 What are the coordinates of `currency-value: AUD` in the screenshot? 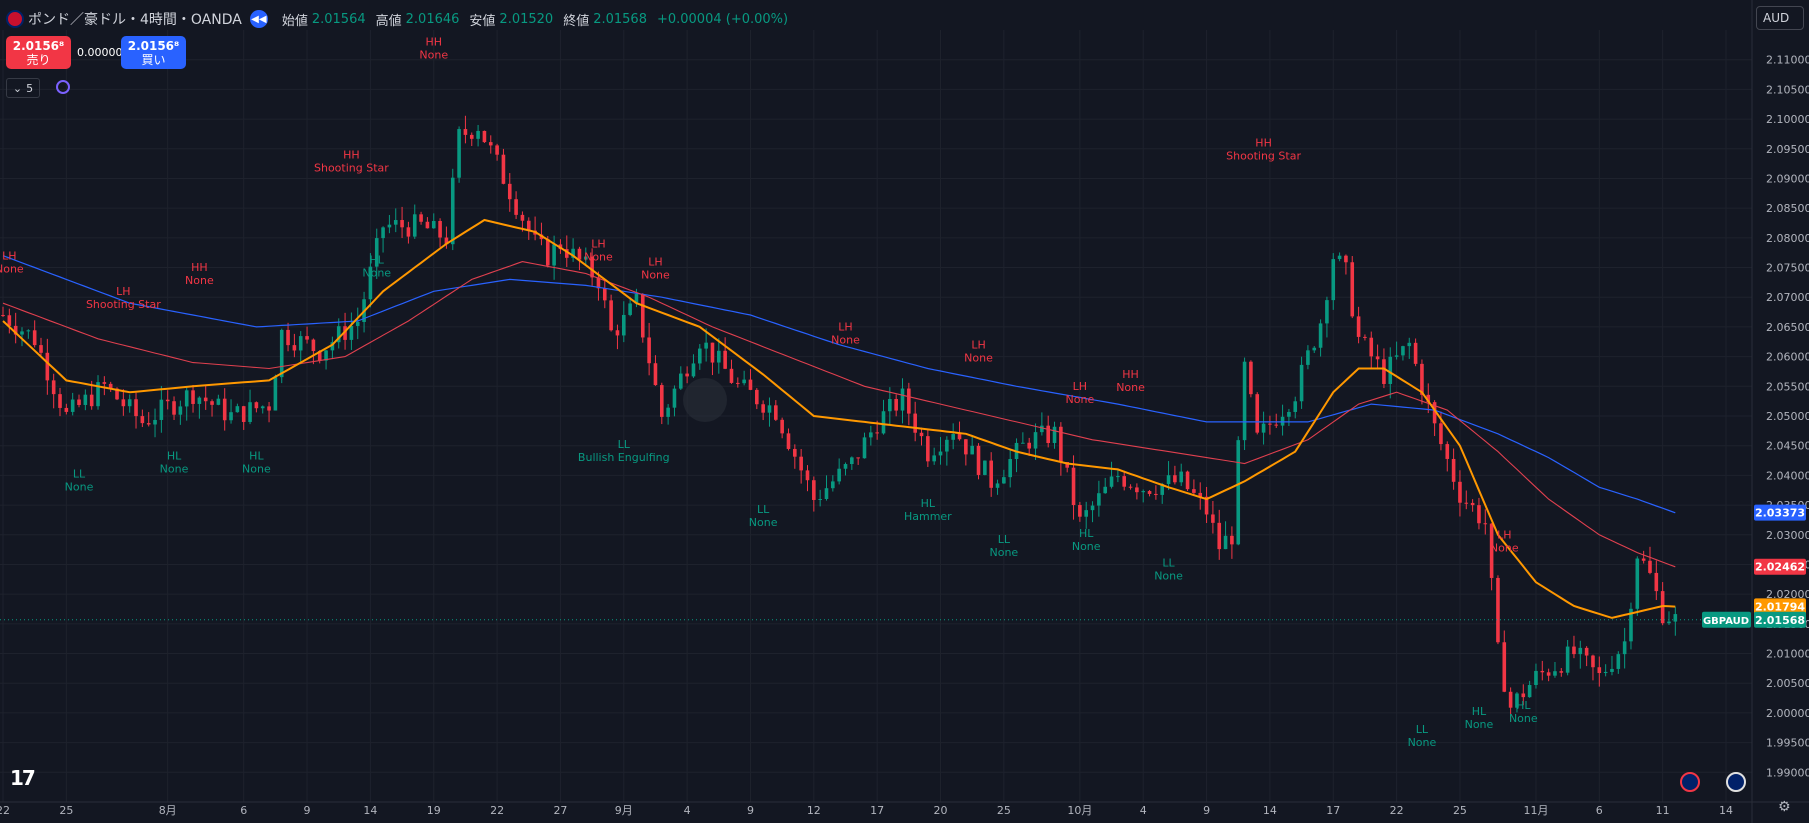 It's located at (1776, 18).